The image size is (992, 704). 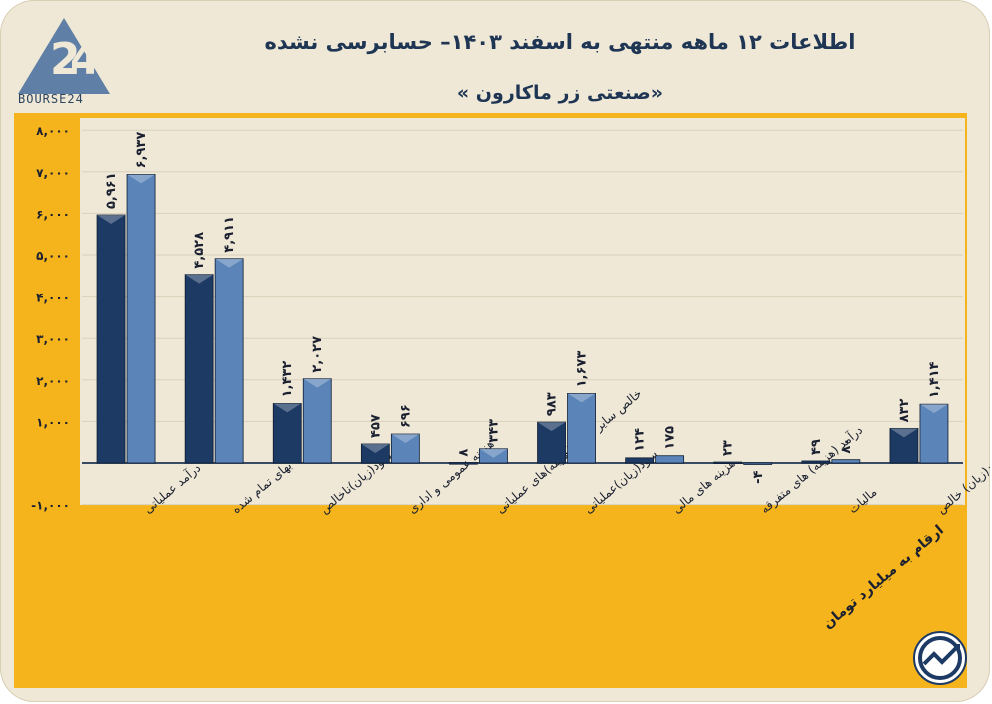 What do you see at coordinates (463, 453) in the screenshot?
I see `value-label: ۸` at bounding box center [463, 453].